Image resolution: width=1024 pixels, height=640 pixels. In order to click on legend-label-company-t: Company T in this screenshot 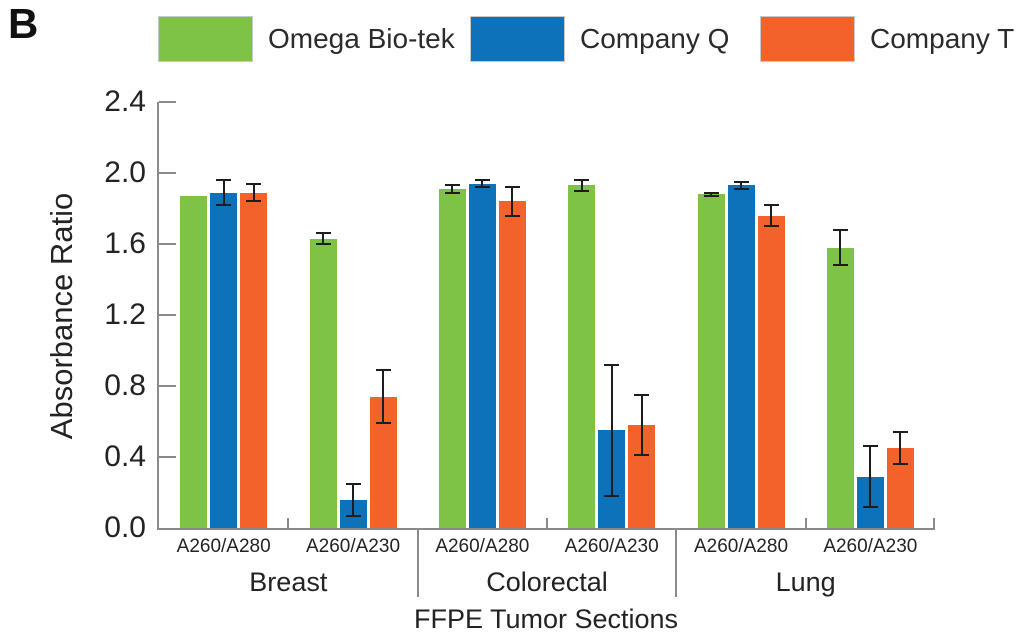, I will do `click(942, 38)`.